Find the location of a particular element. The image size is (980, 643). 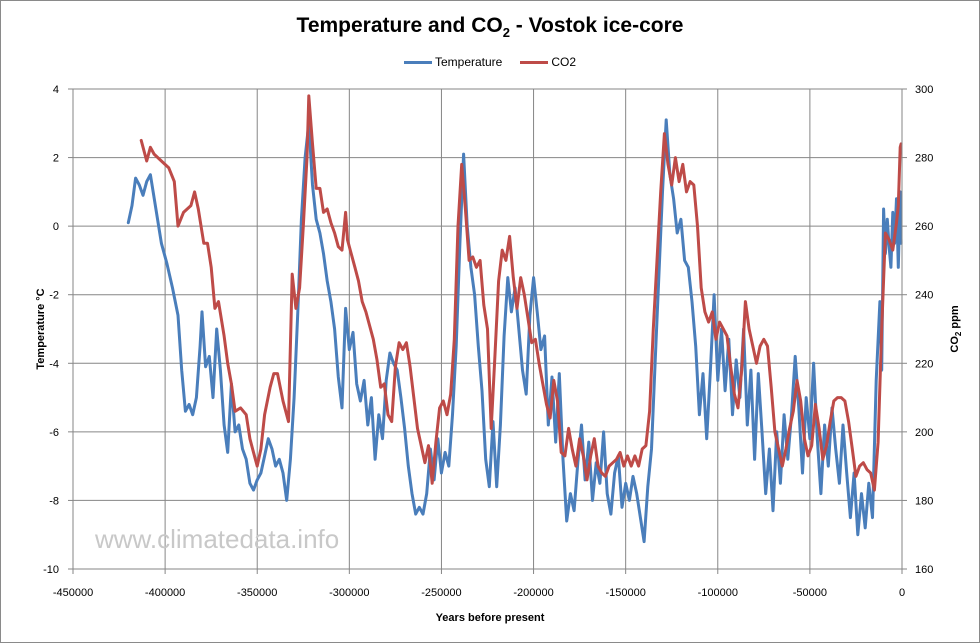

y-tick-label: -4 is located at coordinates (54, 364).